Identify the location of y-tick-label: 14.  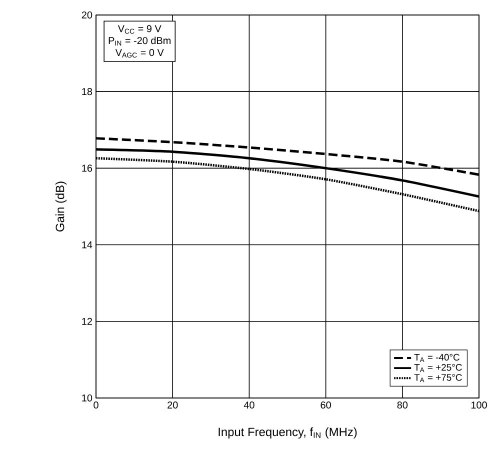
(87, 244).